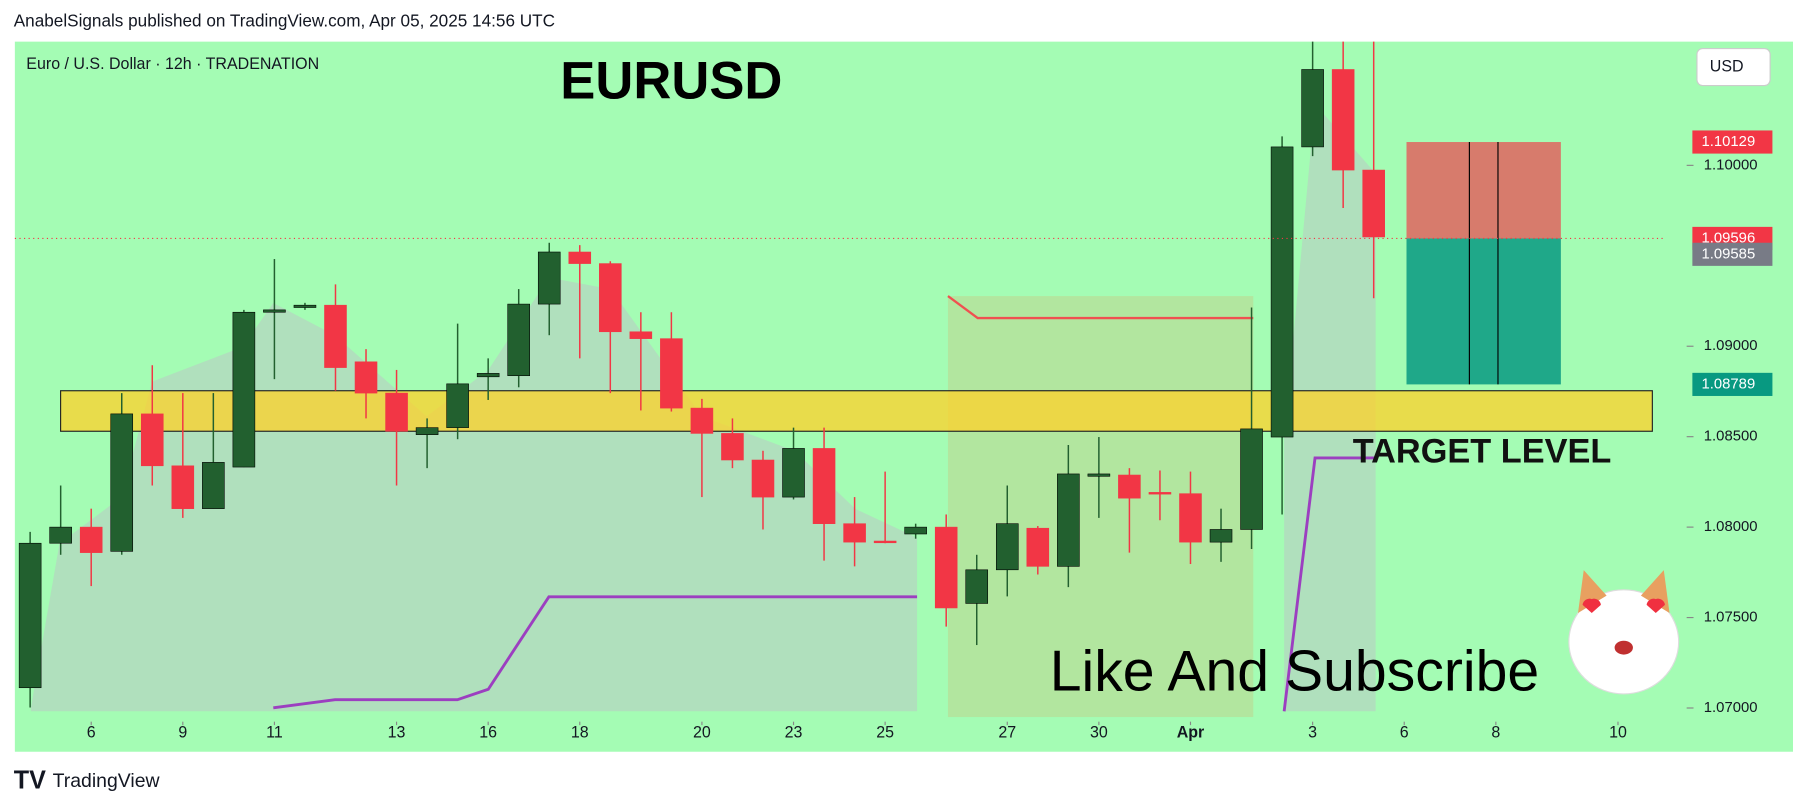 This screenshot has height=798, width=1793. Describe the element at coordinates (580, 732) in the screenshot. I see `x-tick-label: 18` at that location.